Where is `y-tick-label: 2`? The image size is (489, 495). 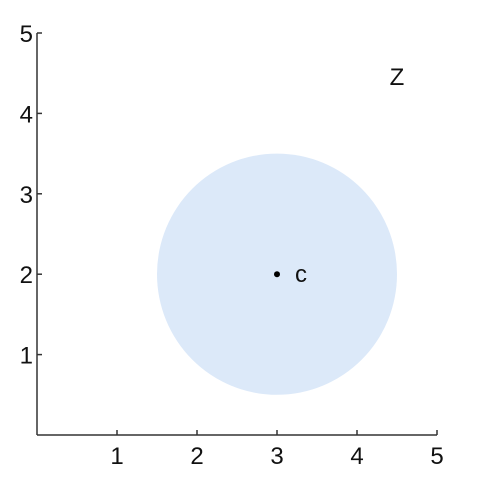
y-tick-label: 2 is located at coordinates (26, 275).